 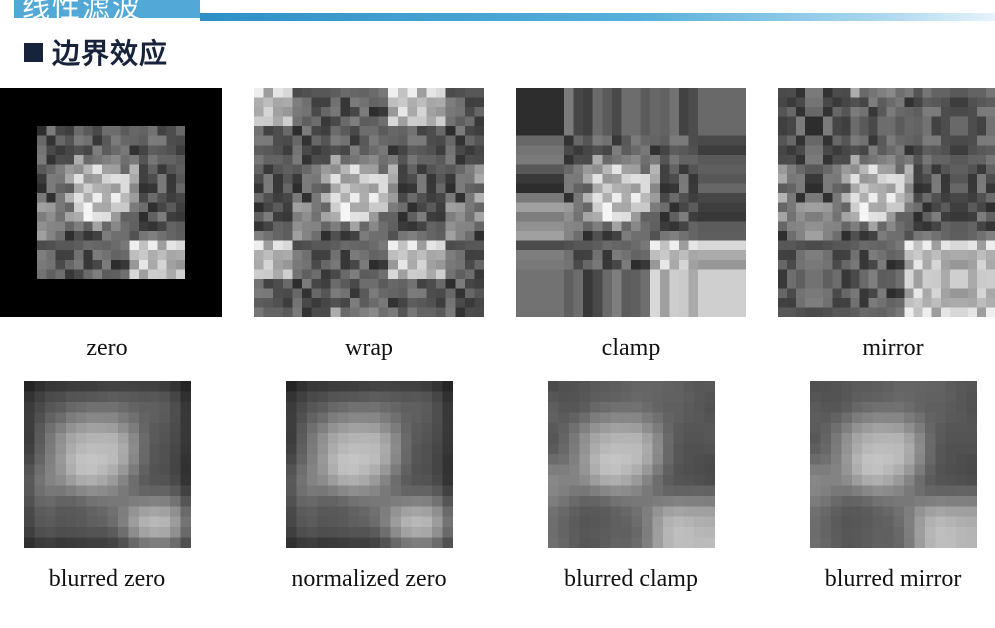 What do you see at coordinates (631, 464) in the screenshot?
I see `image-blurred-clamp` at bounding box center [631, 464].